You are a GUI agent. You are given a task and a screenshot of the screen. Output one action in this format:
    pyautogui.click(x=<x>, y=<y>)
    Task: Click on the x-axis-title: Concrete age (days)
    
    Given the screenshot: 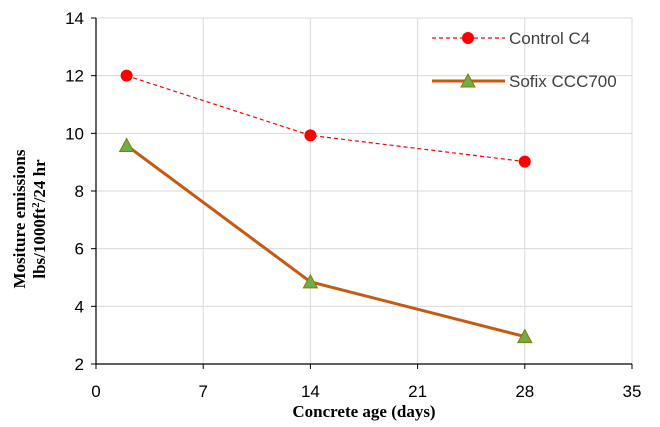 What is the action you would take?
    pyautogui.click(x=363, y=411)
    